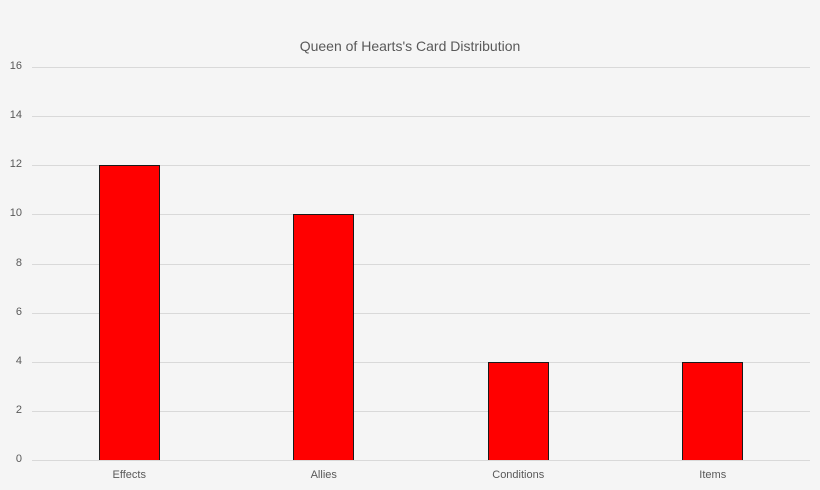  I want to click on y-tick-label: 0, so click(18, 459).